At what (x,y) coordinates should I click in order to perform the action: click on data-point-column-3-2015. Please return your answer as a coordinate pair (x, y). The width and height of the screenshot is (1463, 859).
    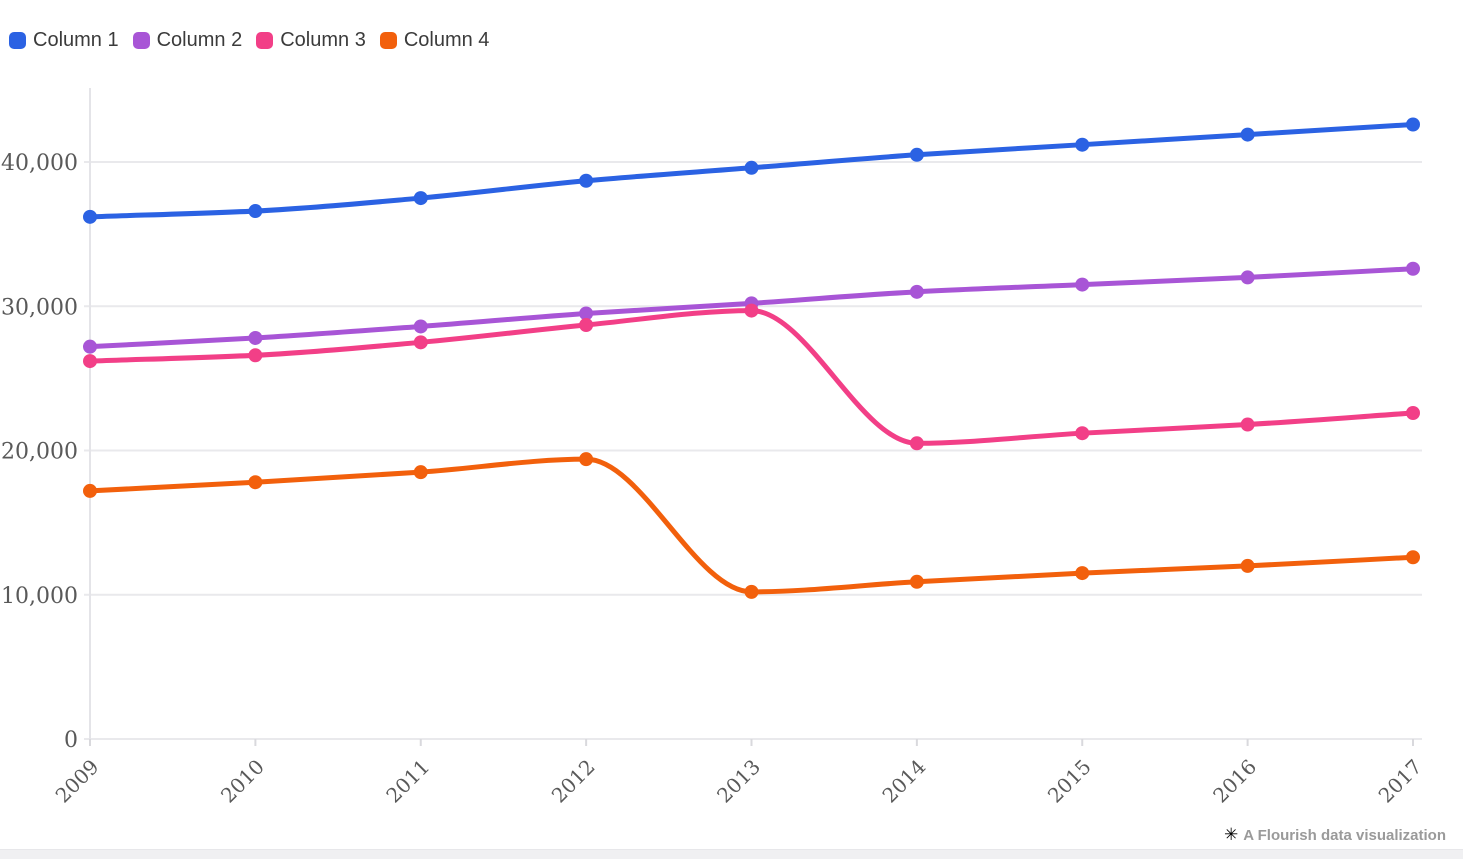
    Looking at the image, I should click on (1082, 433).